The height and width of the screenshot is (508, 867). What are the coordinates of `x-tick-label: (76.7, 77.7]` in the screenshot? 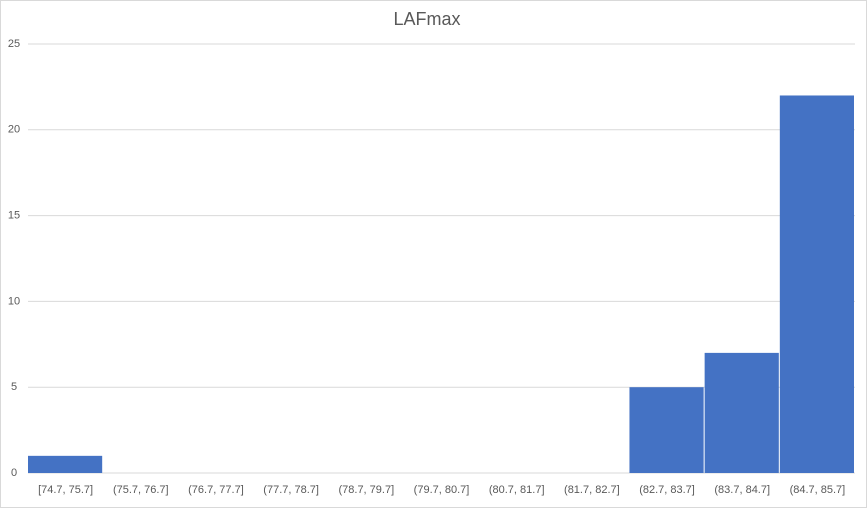 It's located at (216, 490).